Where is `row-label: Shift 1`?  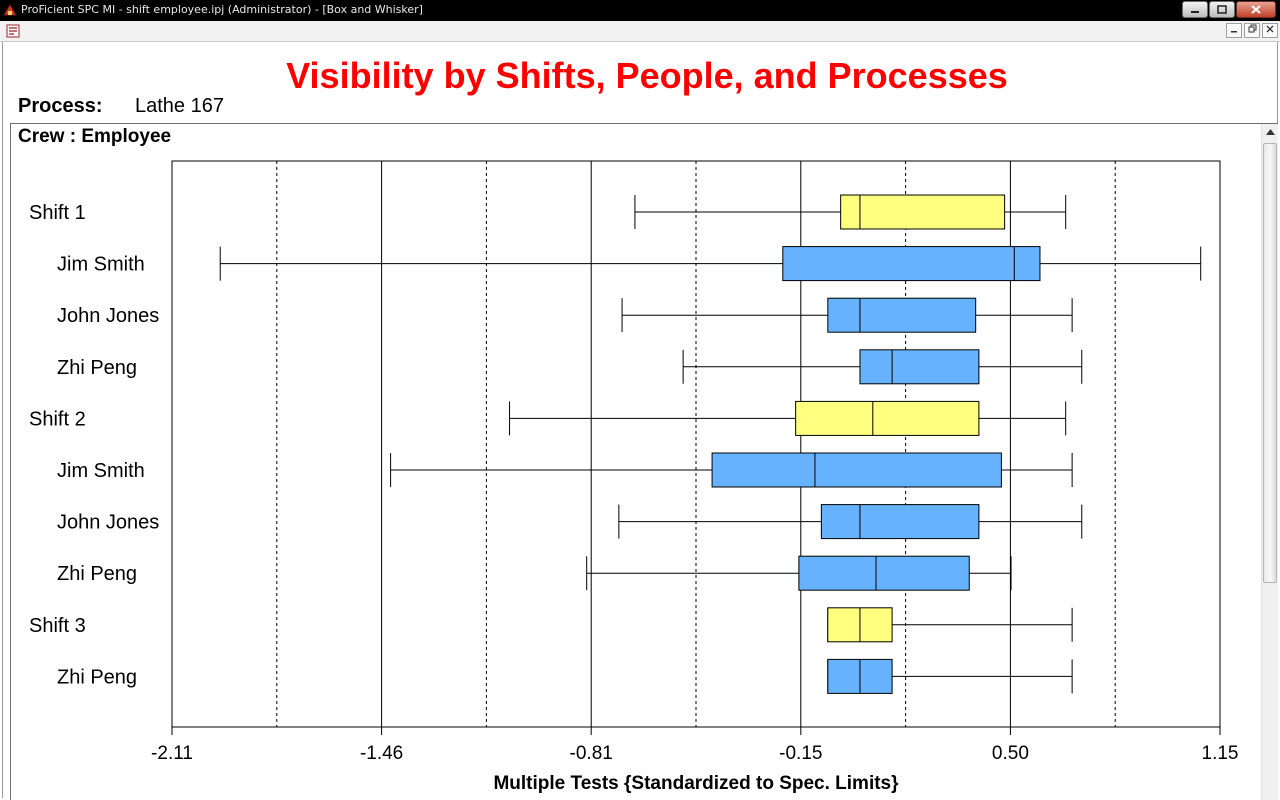
row-label: Shift 1 is located at coordinates (57, 213).